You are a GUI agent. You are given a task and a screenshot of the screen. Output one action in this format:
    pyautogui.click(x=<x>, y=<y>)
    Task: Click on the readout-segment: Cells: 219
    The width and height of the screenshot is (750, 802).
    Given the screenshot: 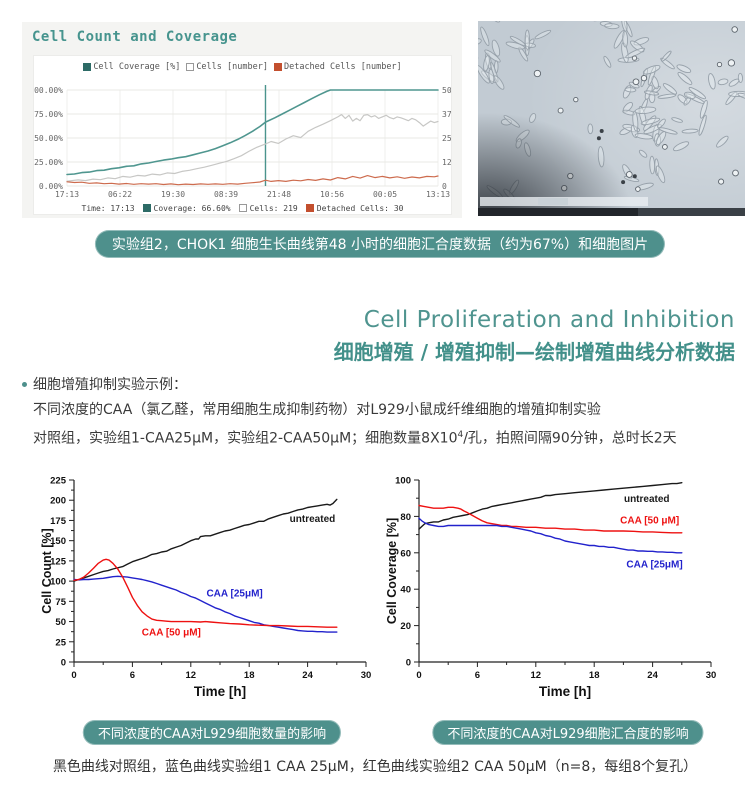 What is the action you would take?
    pyautogui.click(x=268, y=208)
    